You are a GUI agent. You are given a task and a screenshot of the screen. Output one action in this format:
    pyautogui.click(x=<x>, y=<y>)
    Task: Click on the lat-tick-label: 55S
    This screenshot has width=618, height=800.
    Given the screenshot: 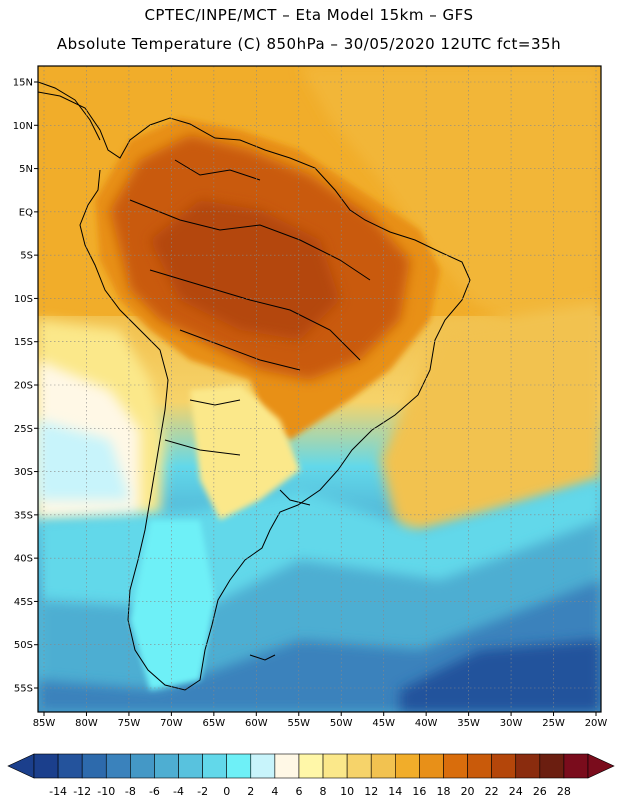 What is the action you would take?
    pyautogui.click(x=23, y=689)
    